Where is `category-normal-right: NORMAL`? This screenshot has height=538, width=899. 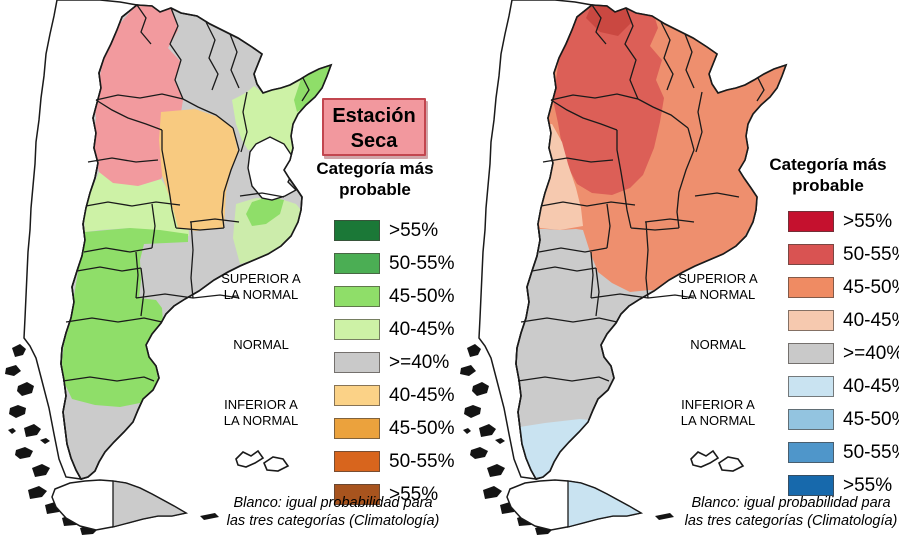 category-normal-right: NORMAL is located at coordinates (718, 344).